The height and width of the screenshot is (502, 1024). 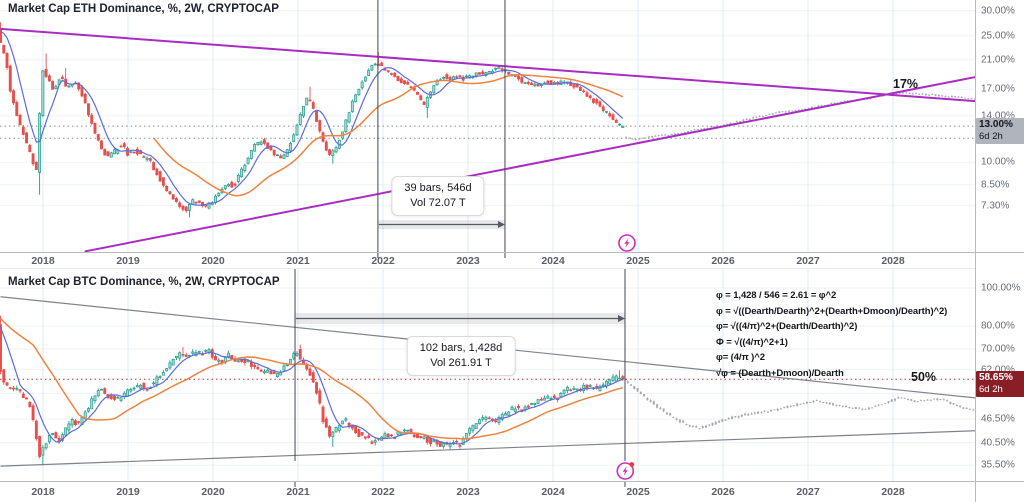 I want to click on btc-measure-label: 102 bars, 1,428d Vol 261.91 T, so click(x=461, y=356).